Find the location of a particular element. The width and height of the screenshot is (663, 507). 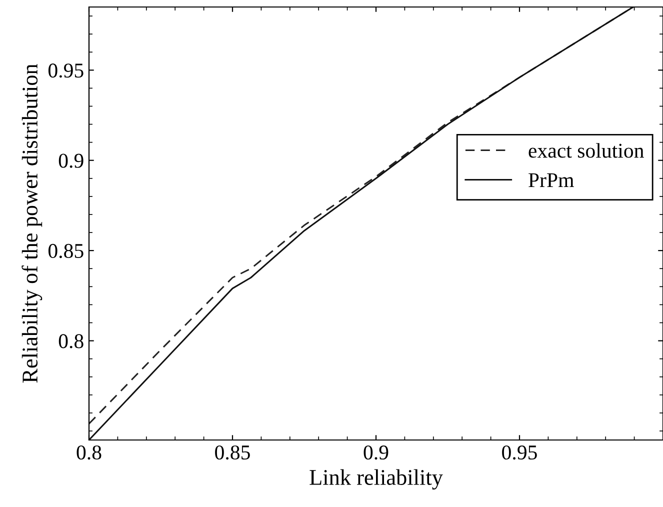

x-tick-label: 0.85 is located at coordinates (232, 452).